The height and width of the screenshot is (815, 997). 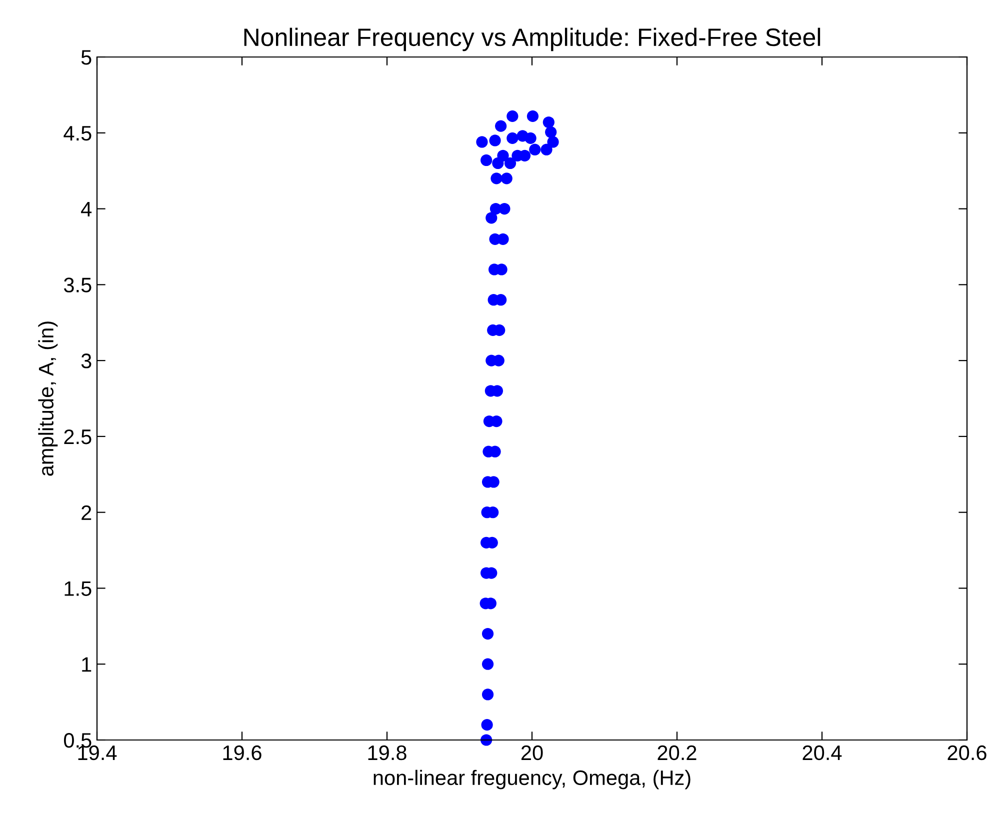 What do you see at coordinates (677, 752) in the screenshot?
I see `x-tick-label: 20.2` at bounding box center [677, 752].